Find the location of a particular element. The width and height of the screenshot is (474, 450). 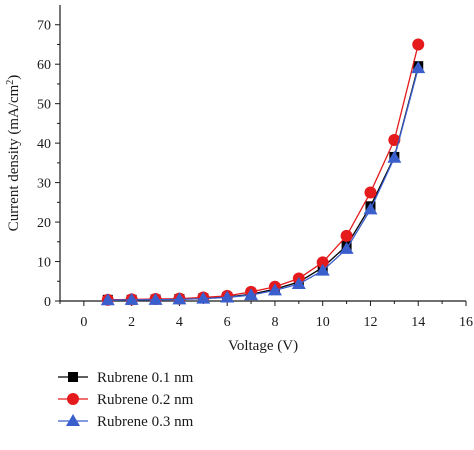

legend-item: Rubrene 0.2 nm is located at coordinates (126, 400).